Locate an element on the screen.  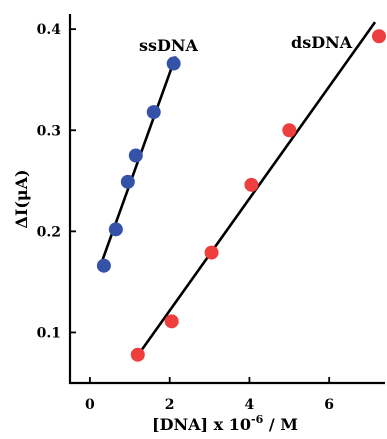
x-axis-label: [DNA] x 10-6 / M is located at coordinates (225, 423).